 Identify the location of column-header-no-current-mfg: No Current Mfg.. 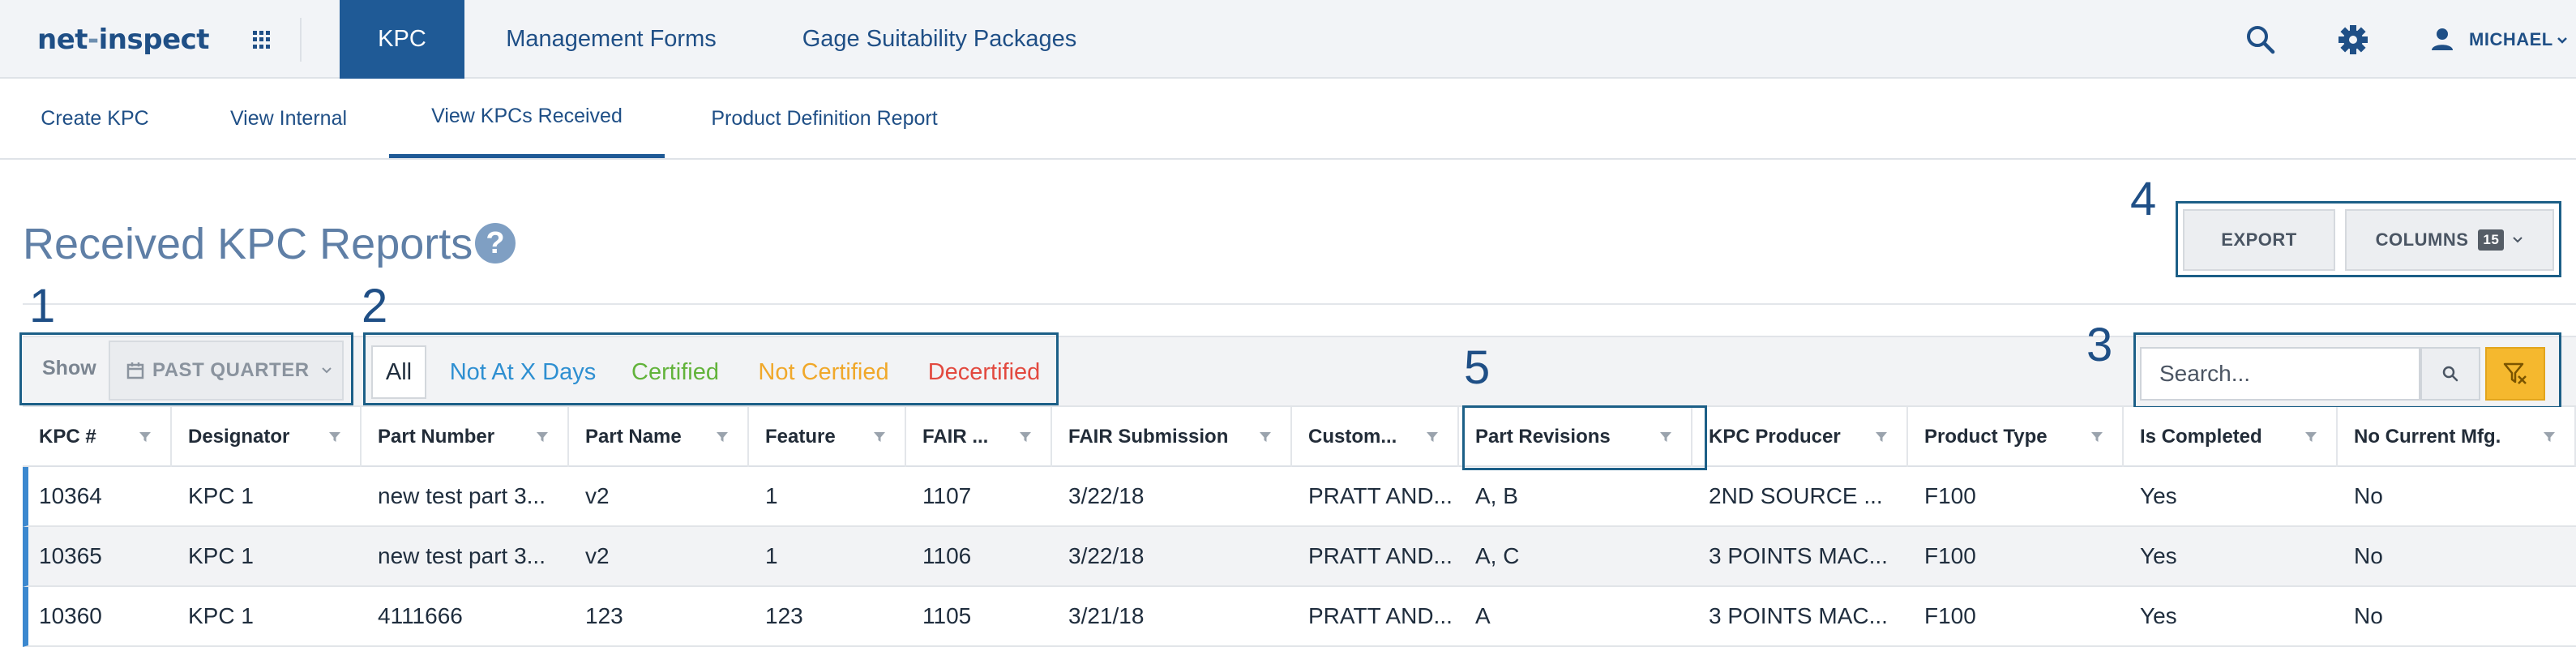
(2457, 437).